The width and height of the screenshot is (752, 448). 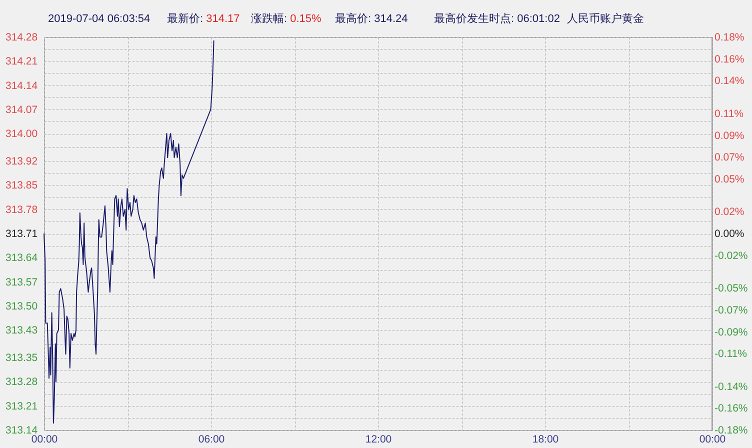 I want to click on x-tick-label: 18:00, so click(x=545, y=440).